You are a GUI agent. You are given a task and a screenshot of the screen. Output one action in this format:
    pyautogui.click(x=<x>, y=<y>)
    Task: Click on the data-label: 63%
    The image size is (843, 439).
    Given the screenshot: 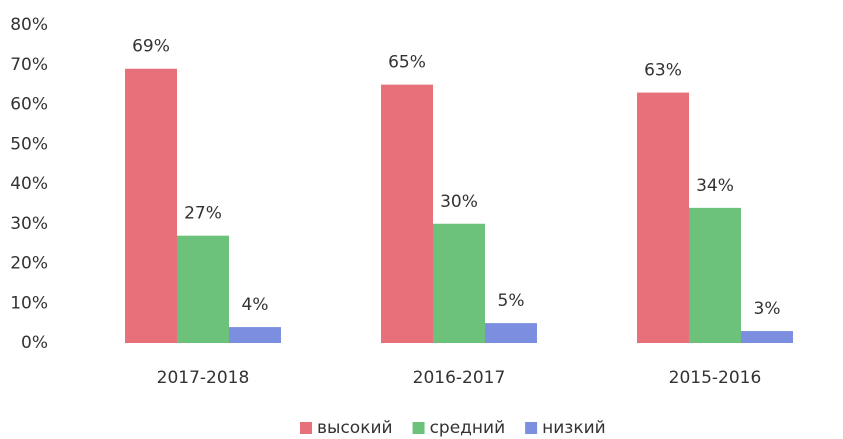 What is the action you would take?
    pyautogui.click(x=663, y=71)
    